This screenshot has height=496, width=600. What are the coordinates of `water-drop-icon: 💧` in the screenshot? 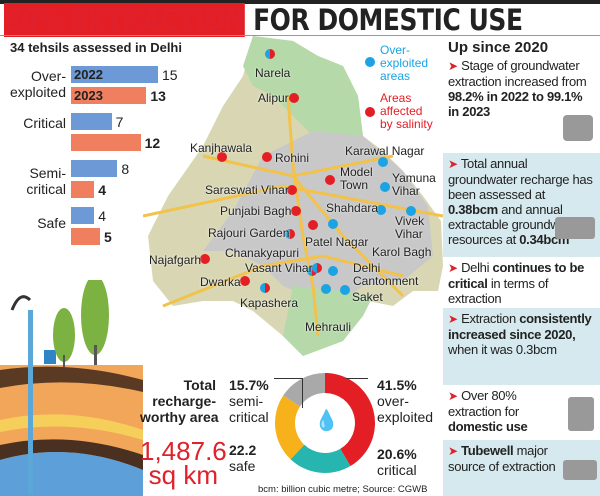 It's located at (326, 421).